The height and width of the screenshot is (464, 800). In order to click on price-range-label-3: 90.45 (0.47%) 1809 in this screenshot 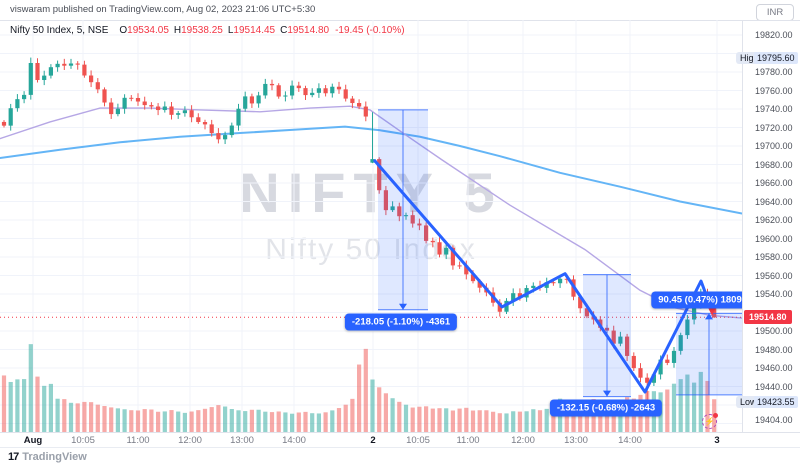, I will do `click(696, 300)`.